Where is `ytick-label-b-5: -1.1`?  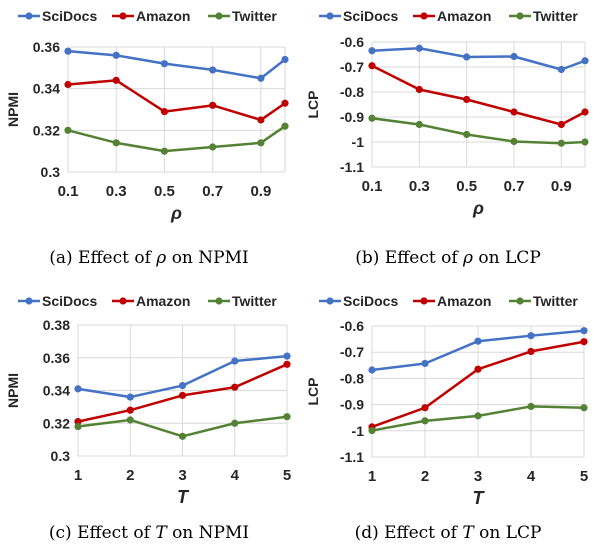
ytick-label-b-5: -1.1 is located at coordinates (352, 167).